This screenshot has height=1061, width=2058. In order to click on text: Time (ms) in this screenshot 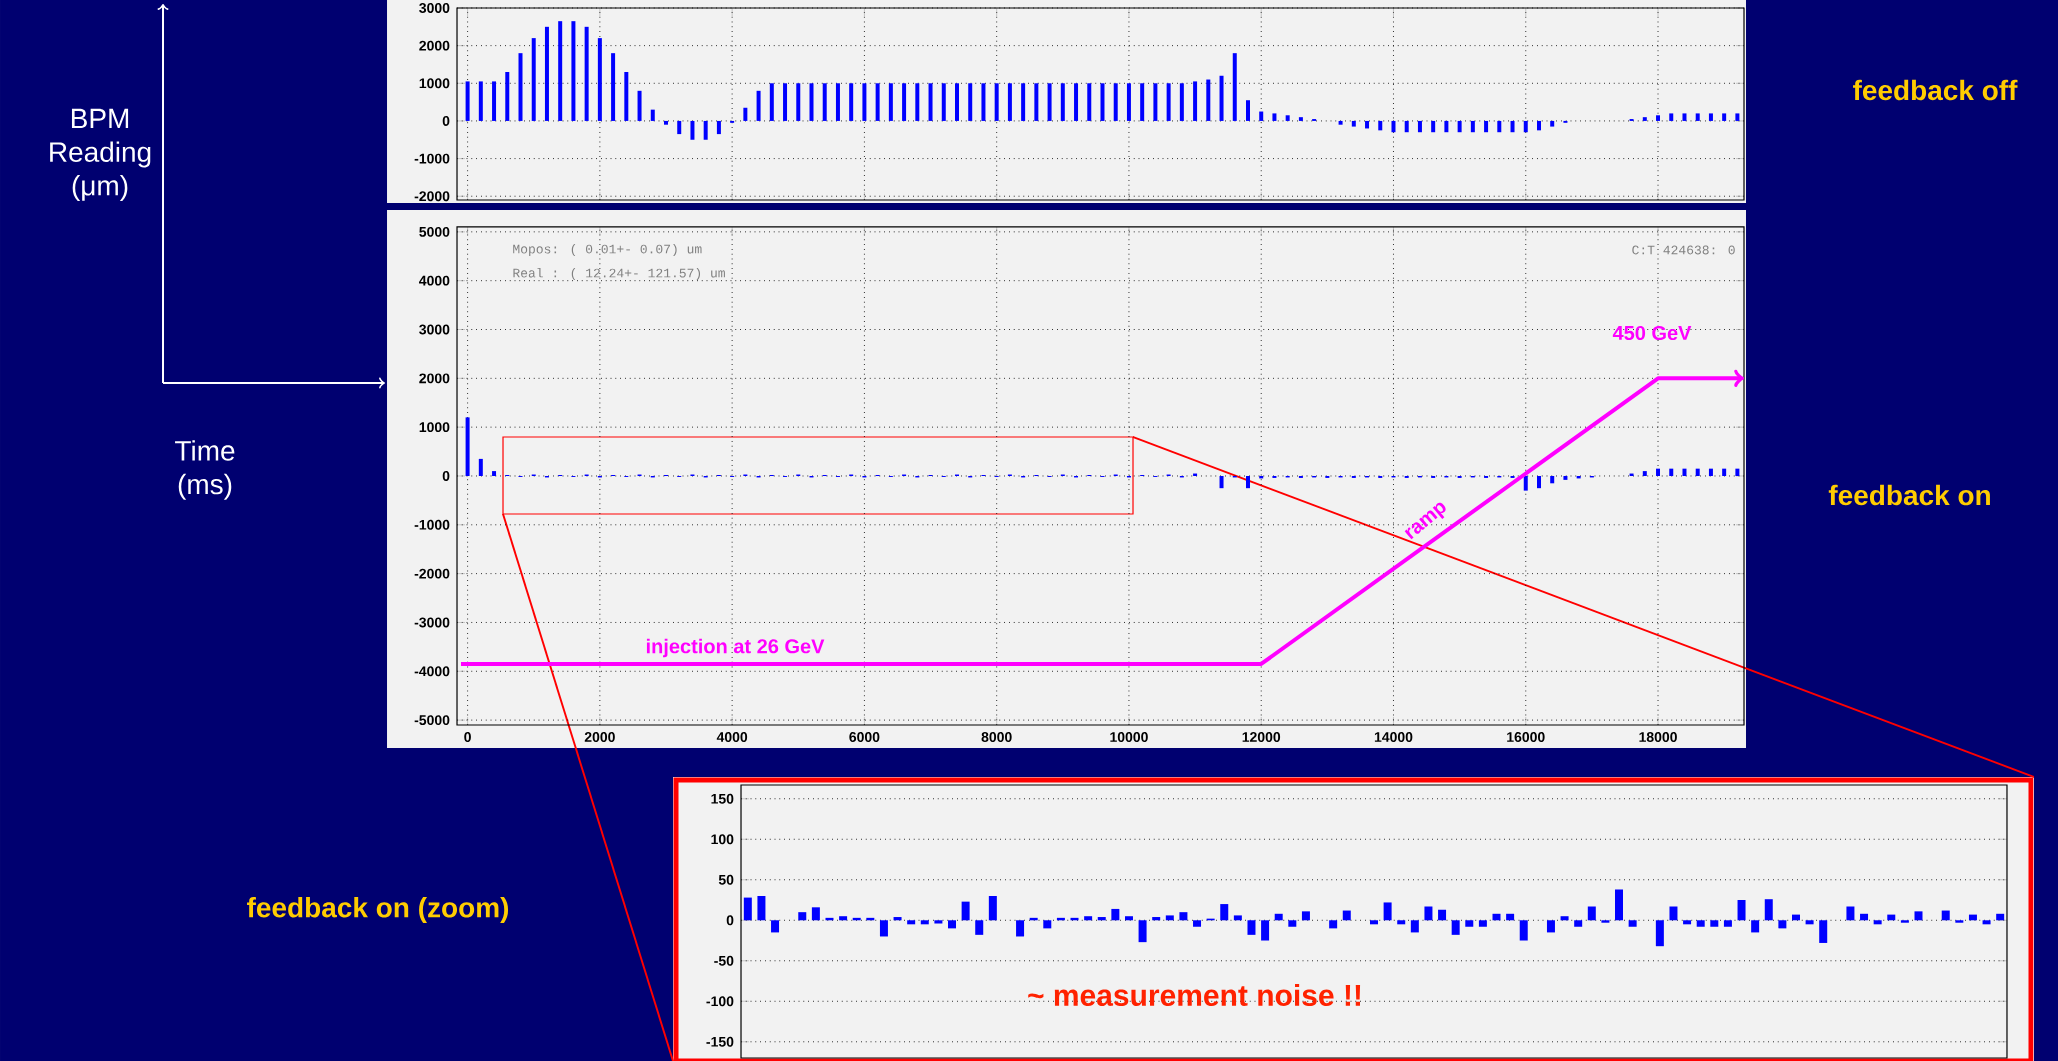, I will do `click(205, 470)`.